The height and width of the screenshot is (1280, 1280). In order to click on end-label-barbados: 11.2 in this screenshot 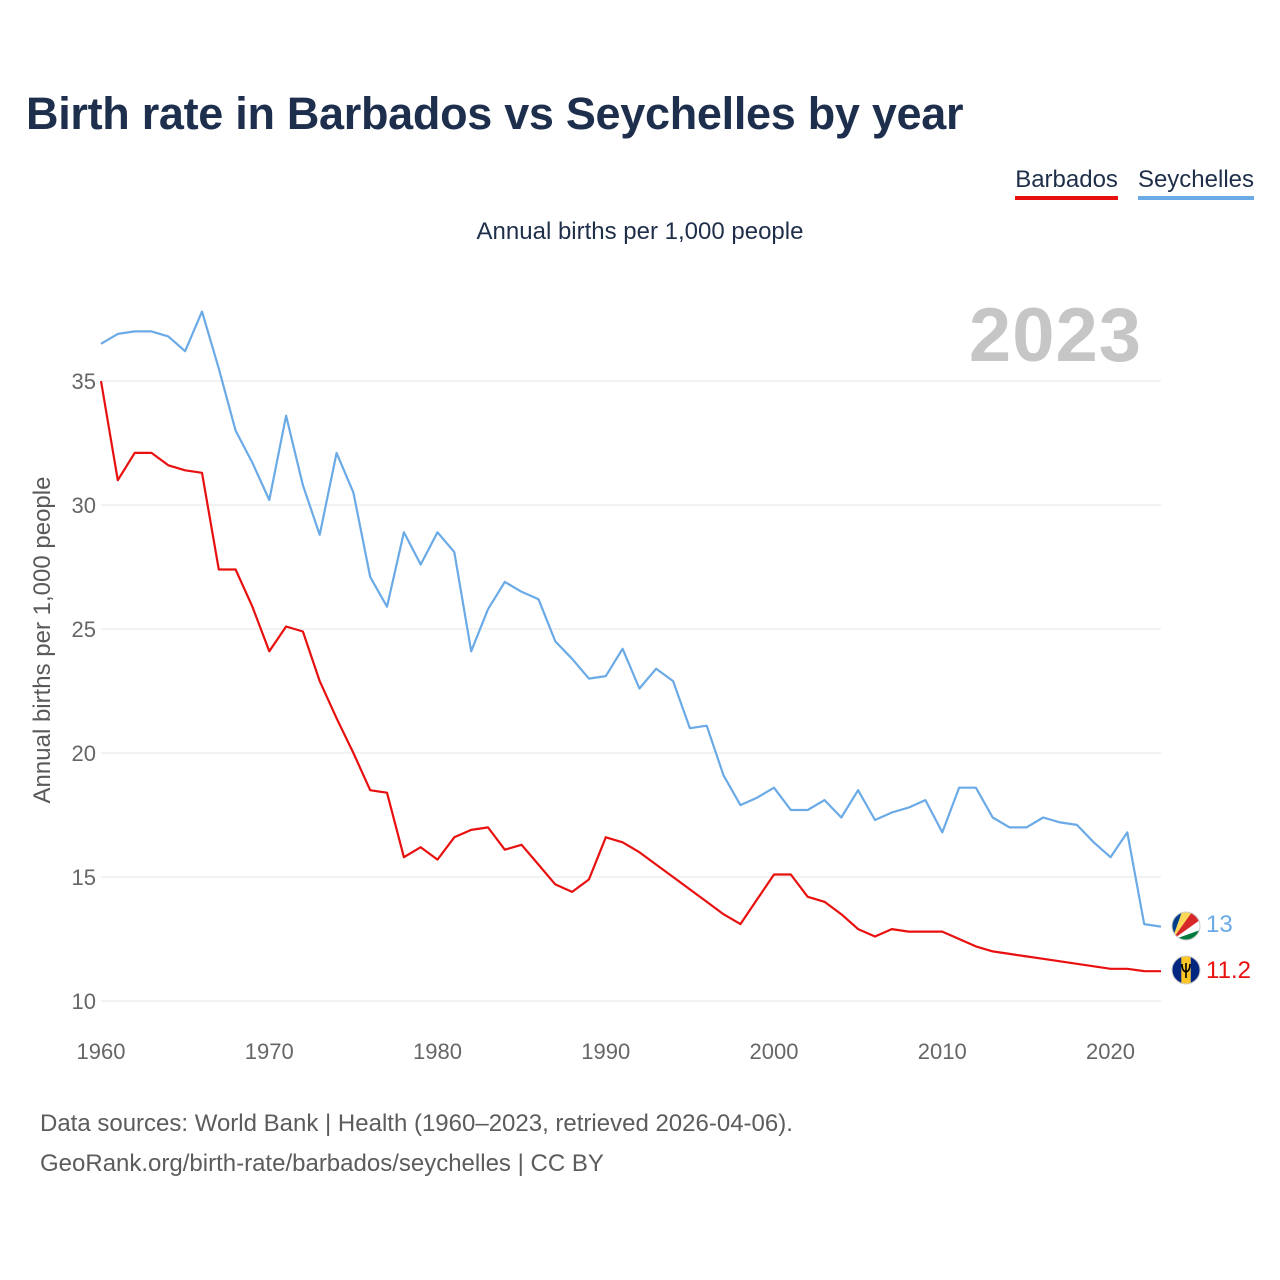, I will do `click(1228, 970)`.